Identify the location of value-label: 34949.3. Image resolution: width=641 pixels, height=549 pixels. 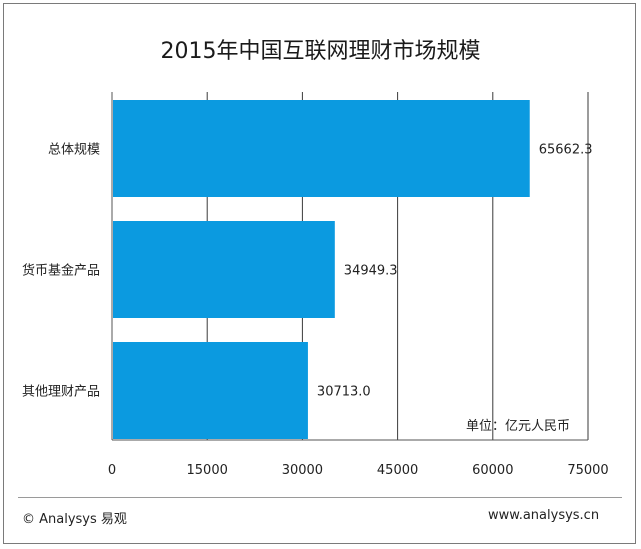
(371, 271).